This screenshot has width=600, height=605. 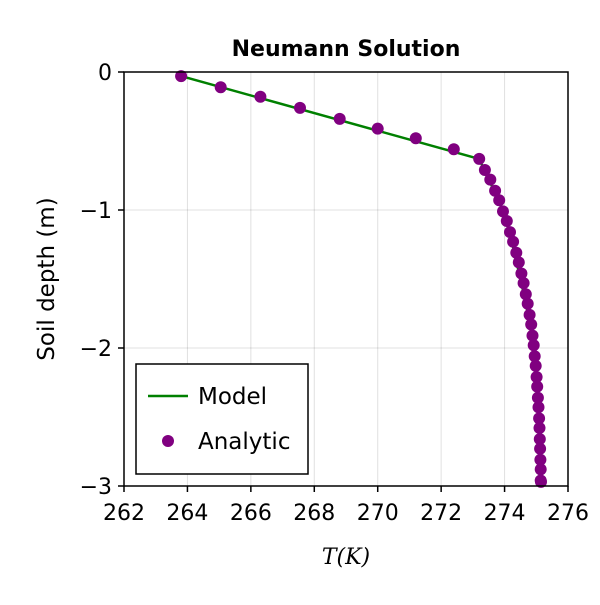 I want to click on legend-label-model: Model, so click(x=232, y=397).